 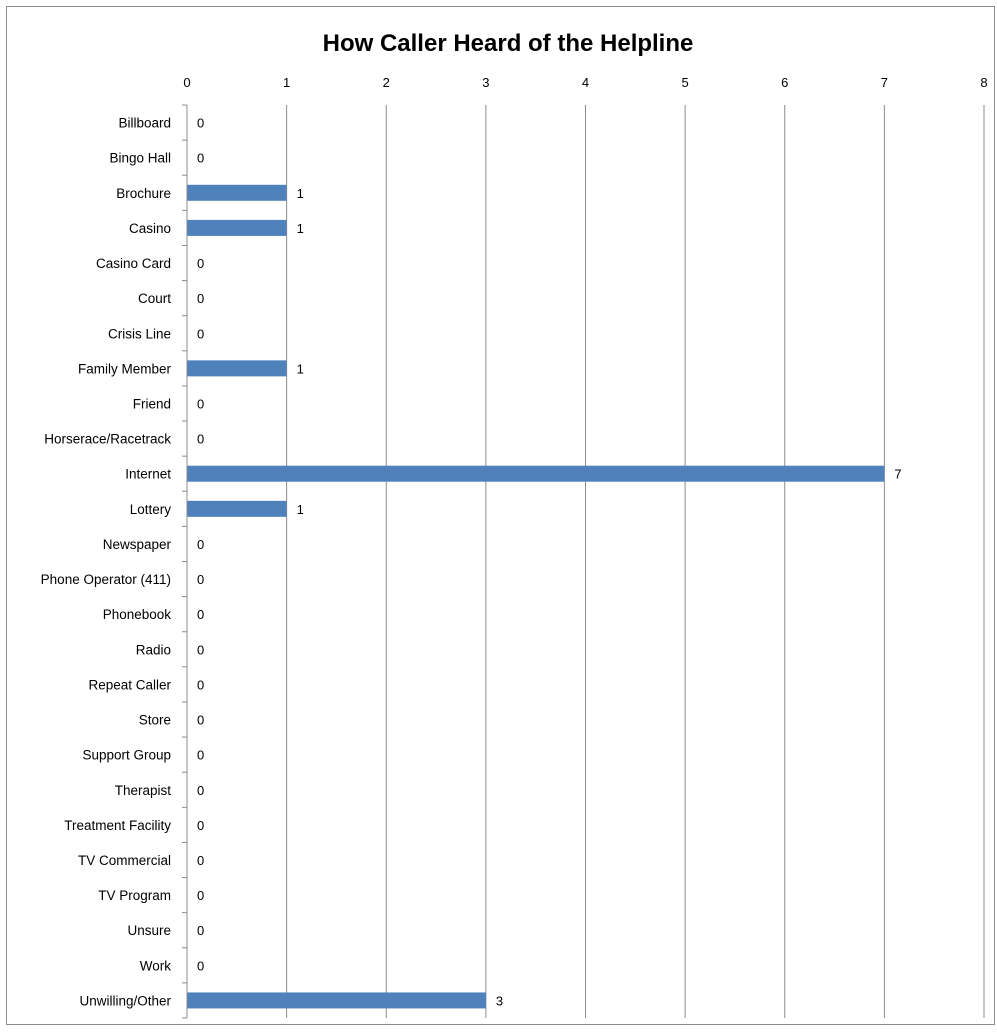 I want to click on category-label: Billboard, so click(x=144, y=123).